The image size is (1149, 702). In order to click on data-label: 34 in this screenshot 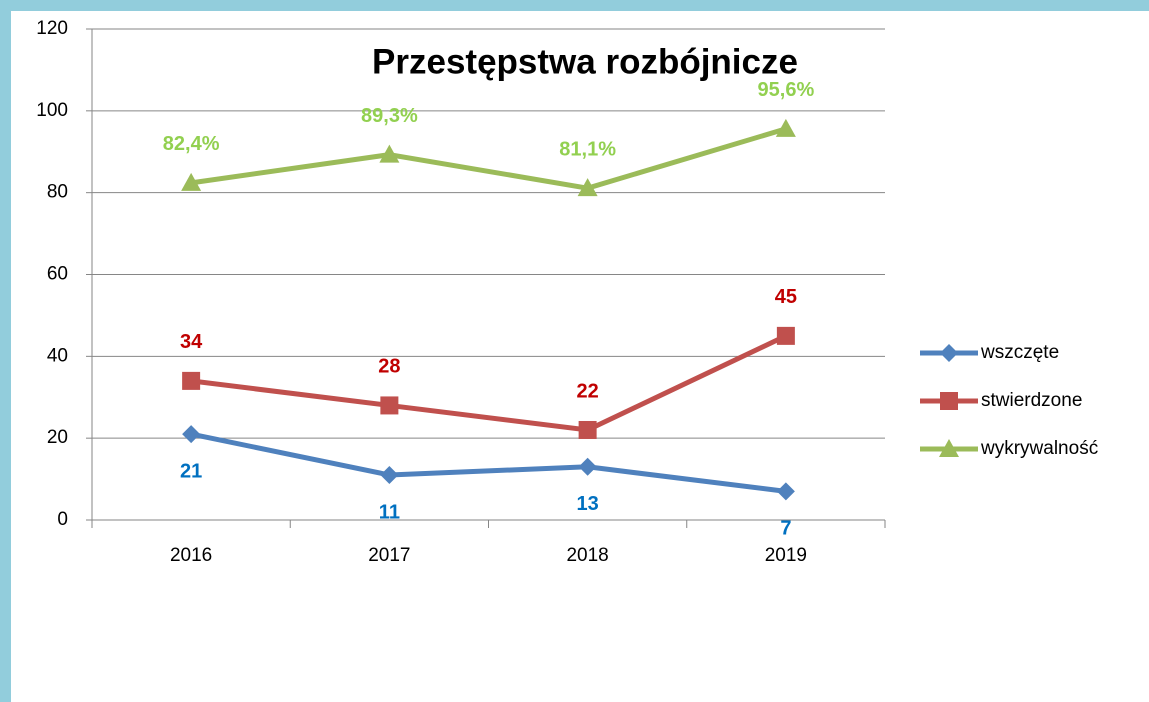, I will do `click(191, 342)`.